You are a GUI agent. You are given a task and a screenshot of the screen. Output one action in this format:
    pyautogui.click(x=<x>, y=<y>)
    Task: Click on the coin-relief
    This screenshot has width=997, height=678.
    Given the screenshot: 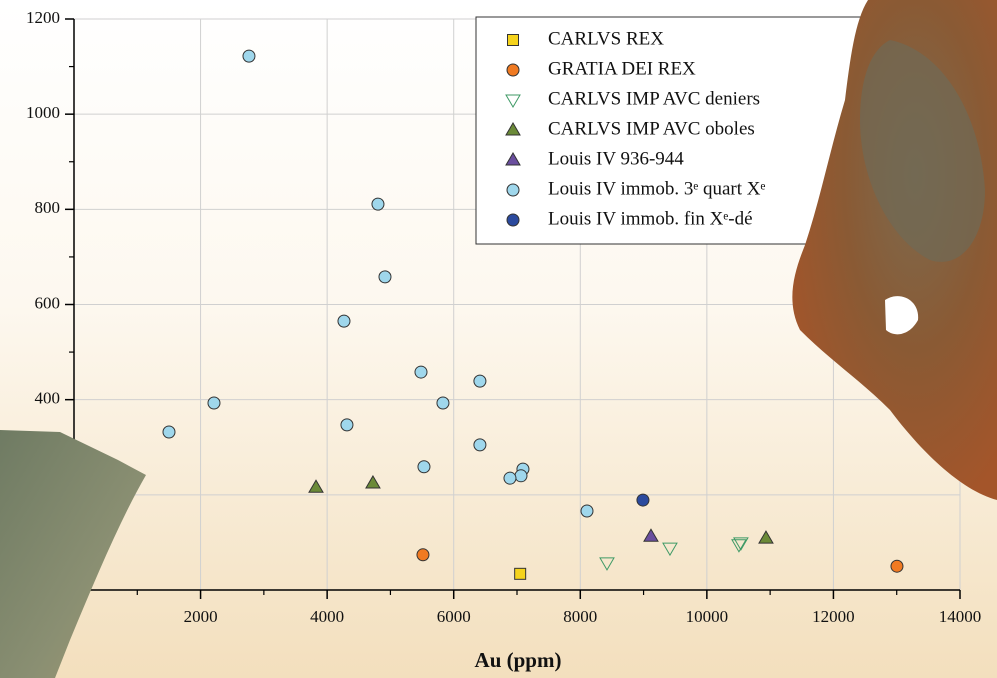 What is the action you would take?
    pyautogui.click(x=922, y=151)
    